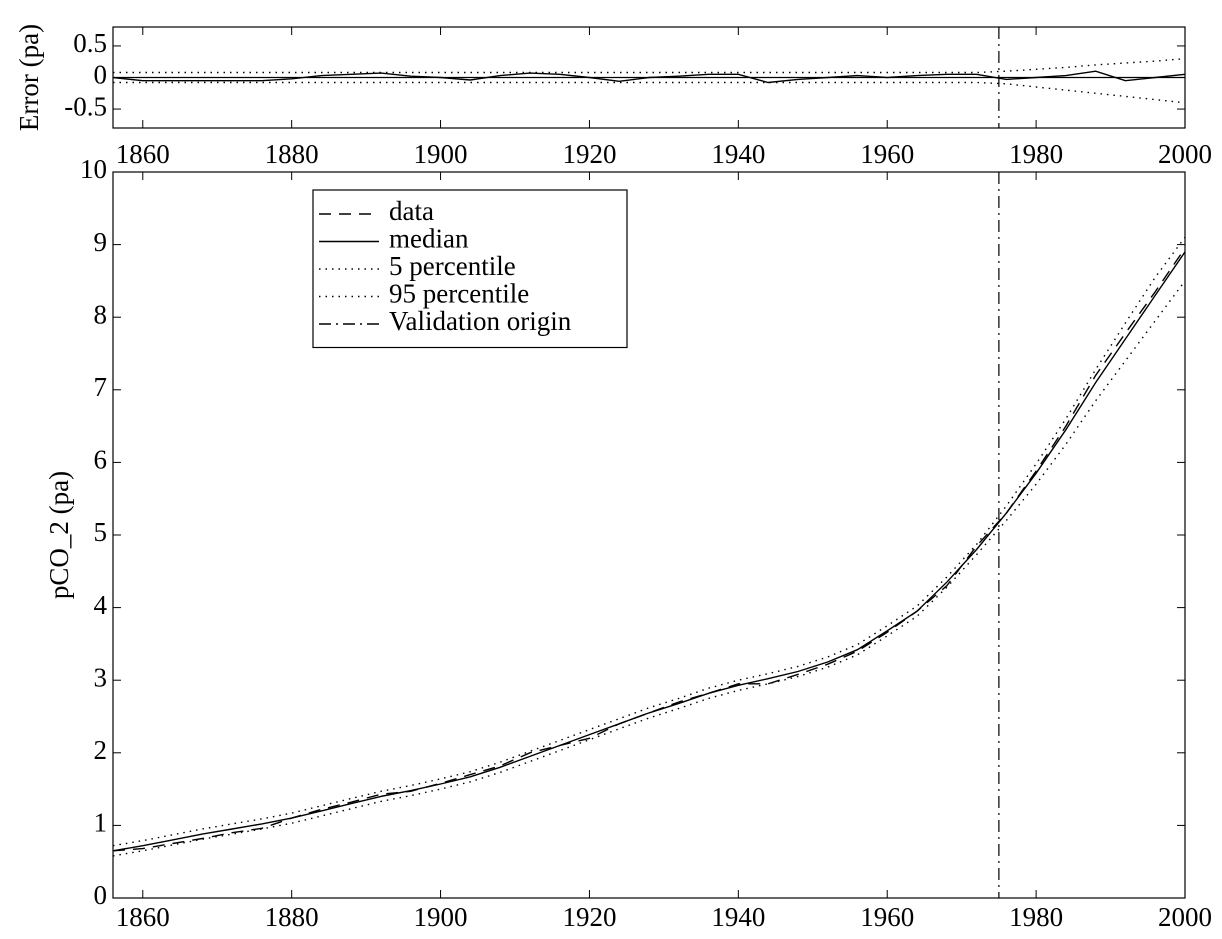 This screenshot has height=939, width=1222. Describe the element at coordinates (101, 460) in the screenshot. I see `y-tick-label: 6` at that location.